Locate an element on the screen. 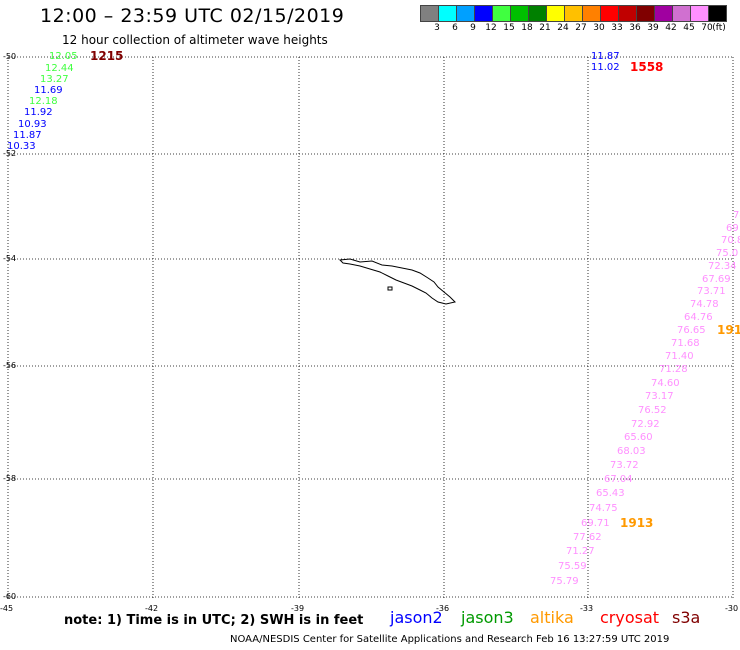 This screenshot has height=650, width=740. legend-label: 6 is located at coordinates (455, 28).